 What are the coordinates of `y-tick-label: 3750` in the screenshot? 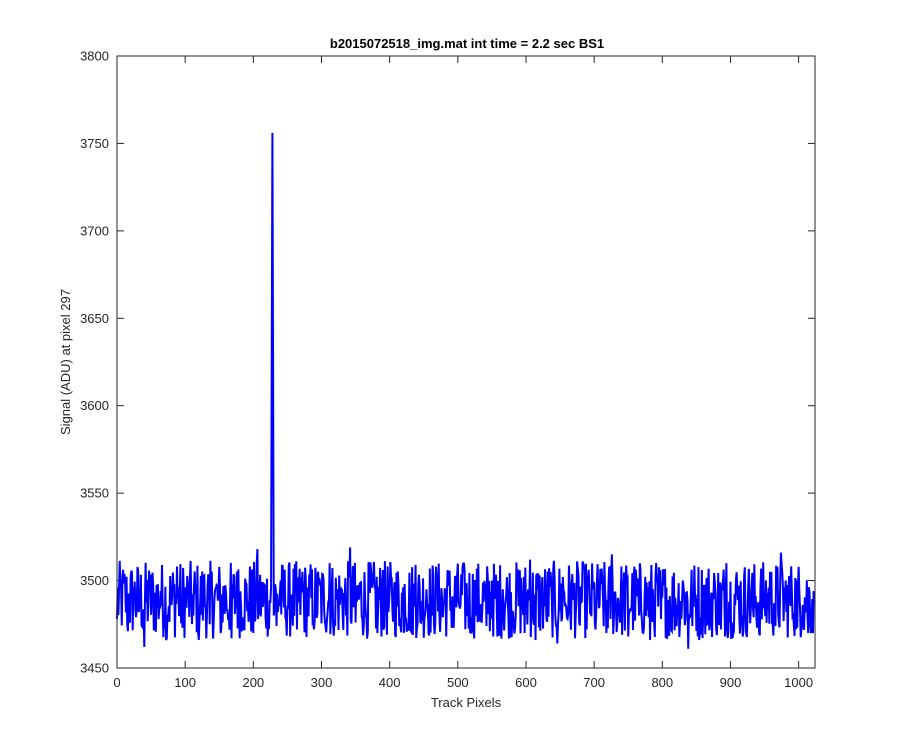 It's located at (94, 143).